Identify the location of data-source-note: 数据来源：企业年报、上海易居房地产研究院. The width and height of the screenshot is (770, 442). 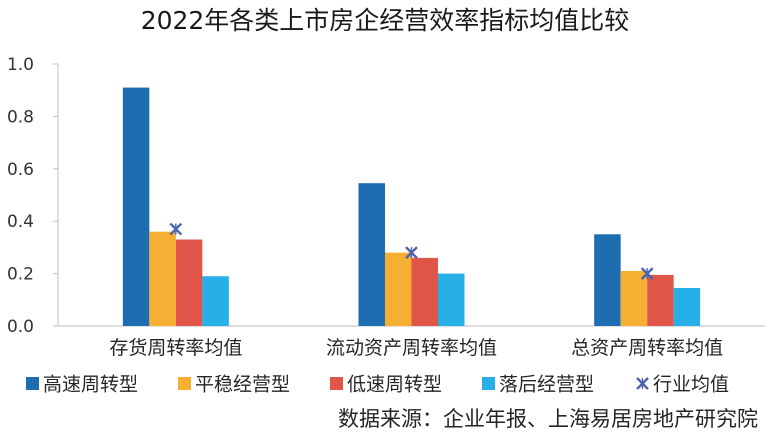
(548, 419).